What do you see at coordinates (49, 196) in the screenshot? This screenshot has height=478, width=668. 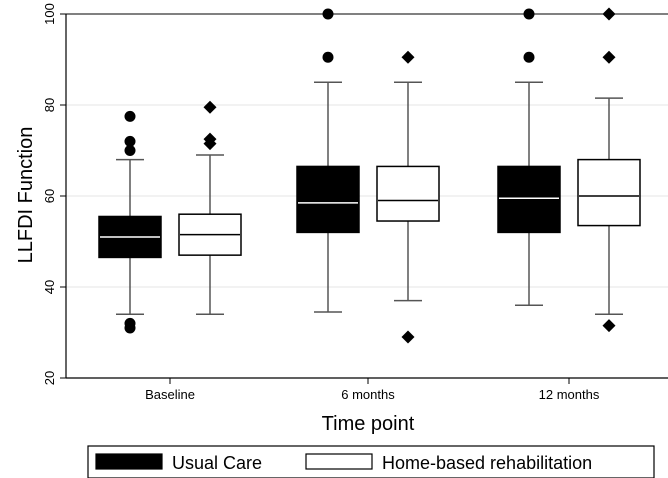 I see `y-tick-label: 60` at bounding box center [49, 196].